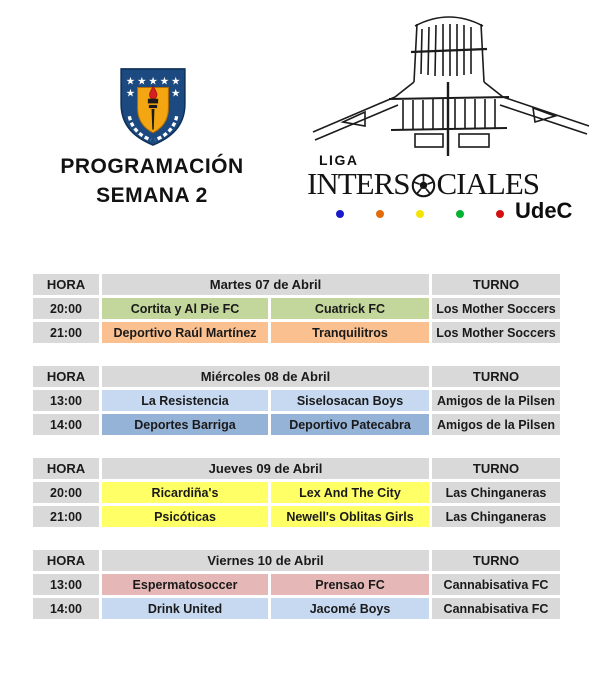 The width and height of the screenshot is (601, 673). I want to click on color-dot-blue, so click(340, 214).